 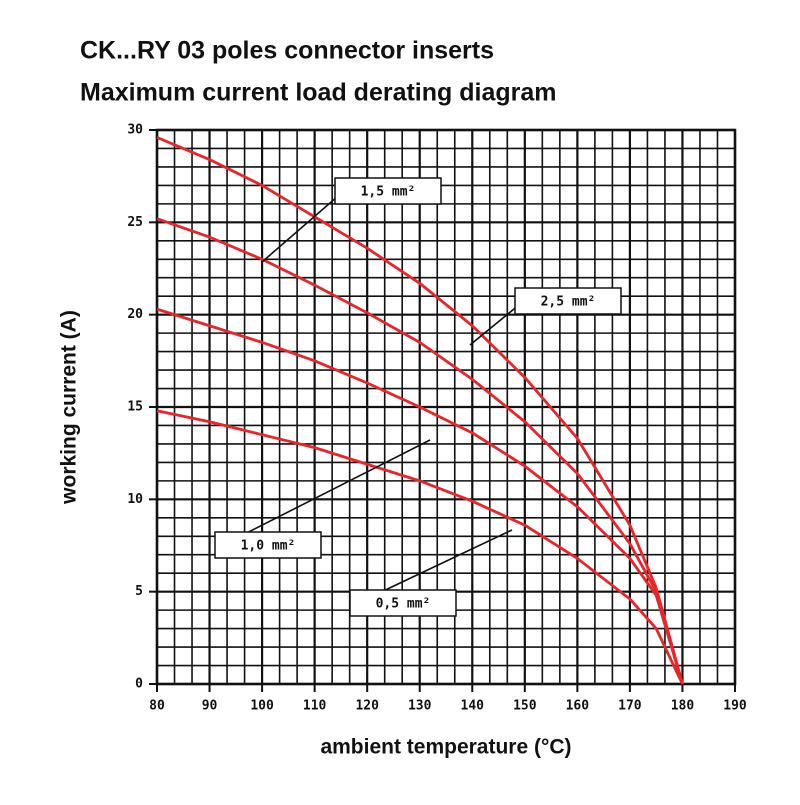 What do you see at coordinates (367, 706) in the screenshot?
I see `x-tick-label: 120` at bounding box center [367, 706].